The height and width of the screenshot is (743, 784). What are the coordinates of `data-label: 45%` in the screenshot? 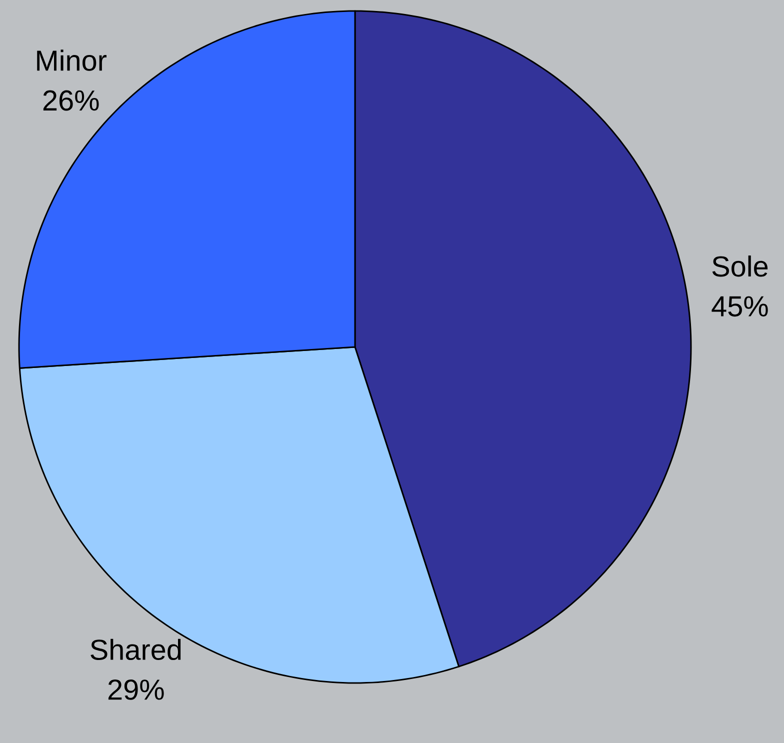 It's located at (740, 306).